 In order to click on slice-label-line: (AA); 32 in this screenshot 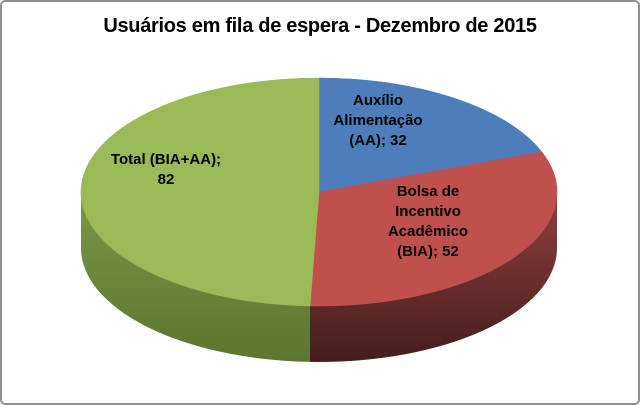, I will do `click(378, 140)`.